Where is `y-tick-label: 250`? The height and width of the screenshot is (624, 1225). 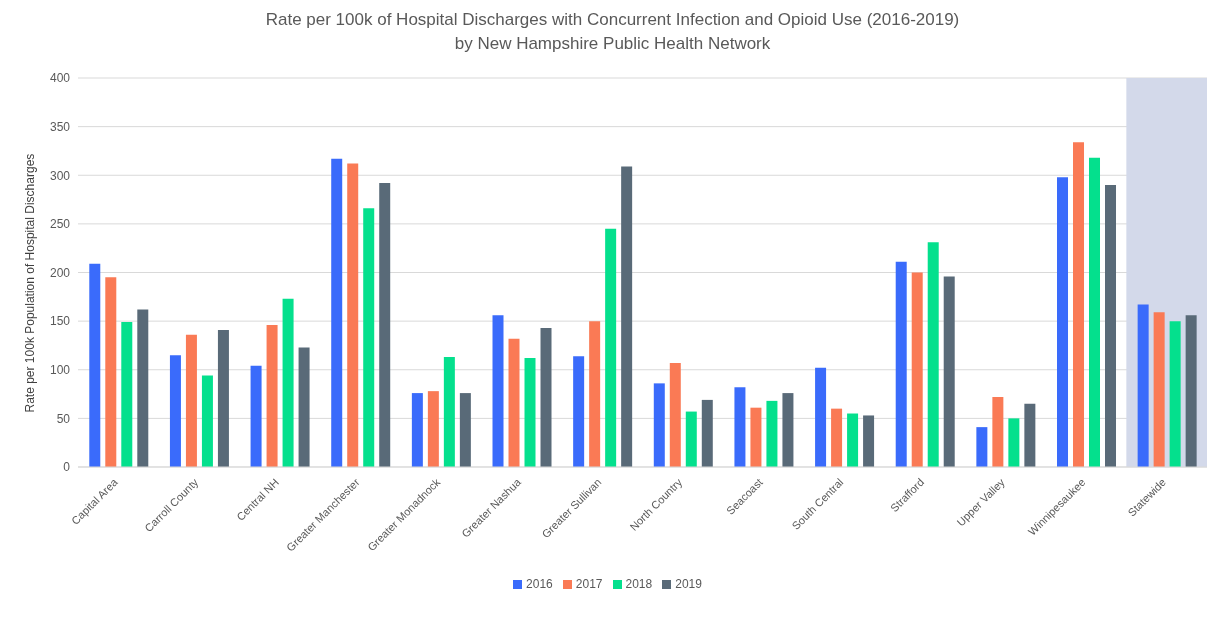 y-tick-label: 250 is located at coordinates (60, 224).